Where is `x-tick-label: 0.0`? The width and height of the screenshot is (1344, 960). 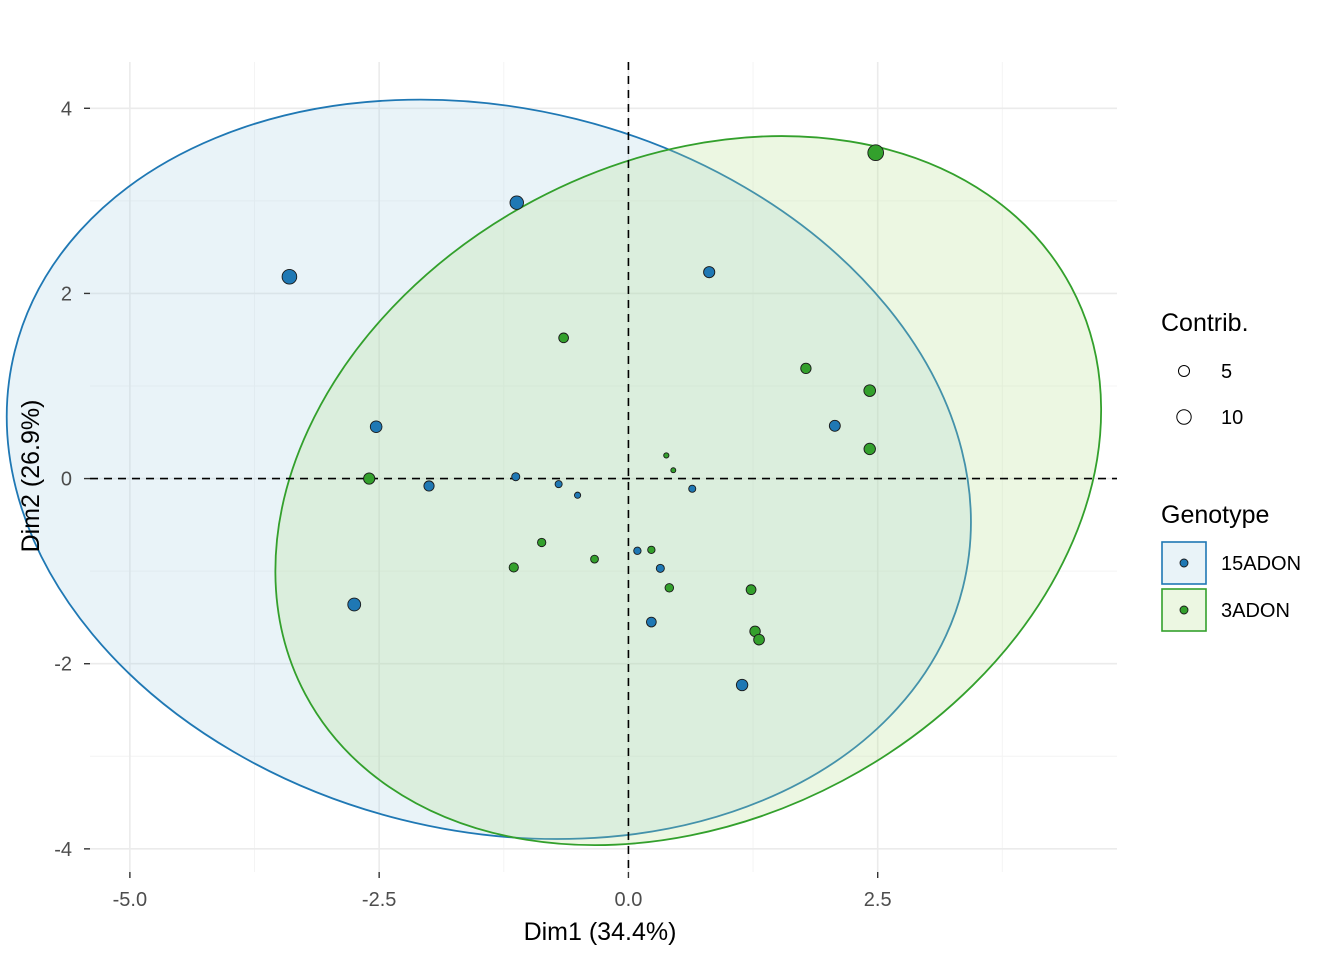
x-tick-label: 0.0 is located at coordinates (629, 900).